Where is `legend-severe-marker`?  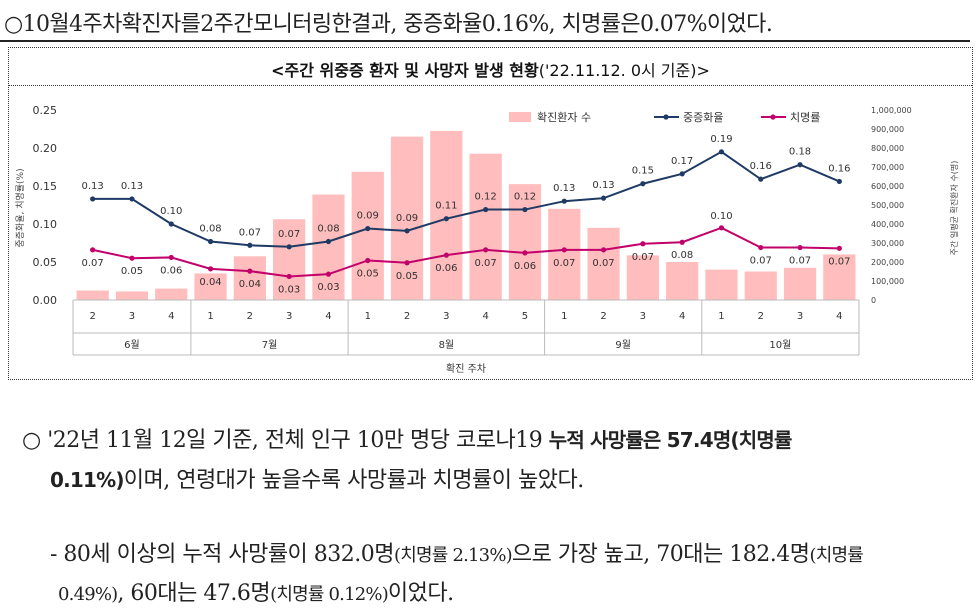
legend-severe-marker is located at coordinates (666, 117).